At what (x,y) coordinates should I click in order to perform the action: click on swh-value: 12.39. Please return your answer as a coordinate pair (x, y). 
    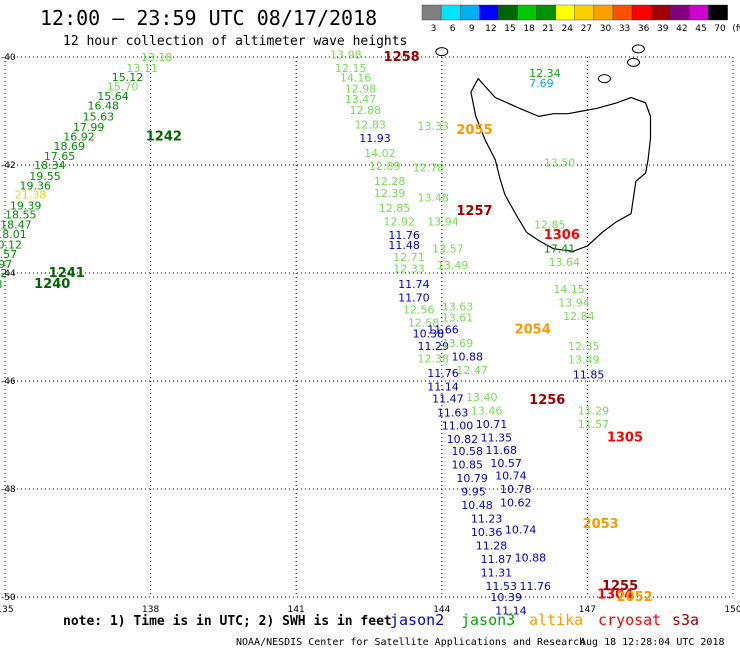
    Looking at the image, I should click on (390, 193).